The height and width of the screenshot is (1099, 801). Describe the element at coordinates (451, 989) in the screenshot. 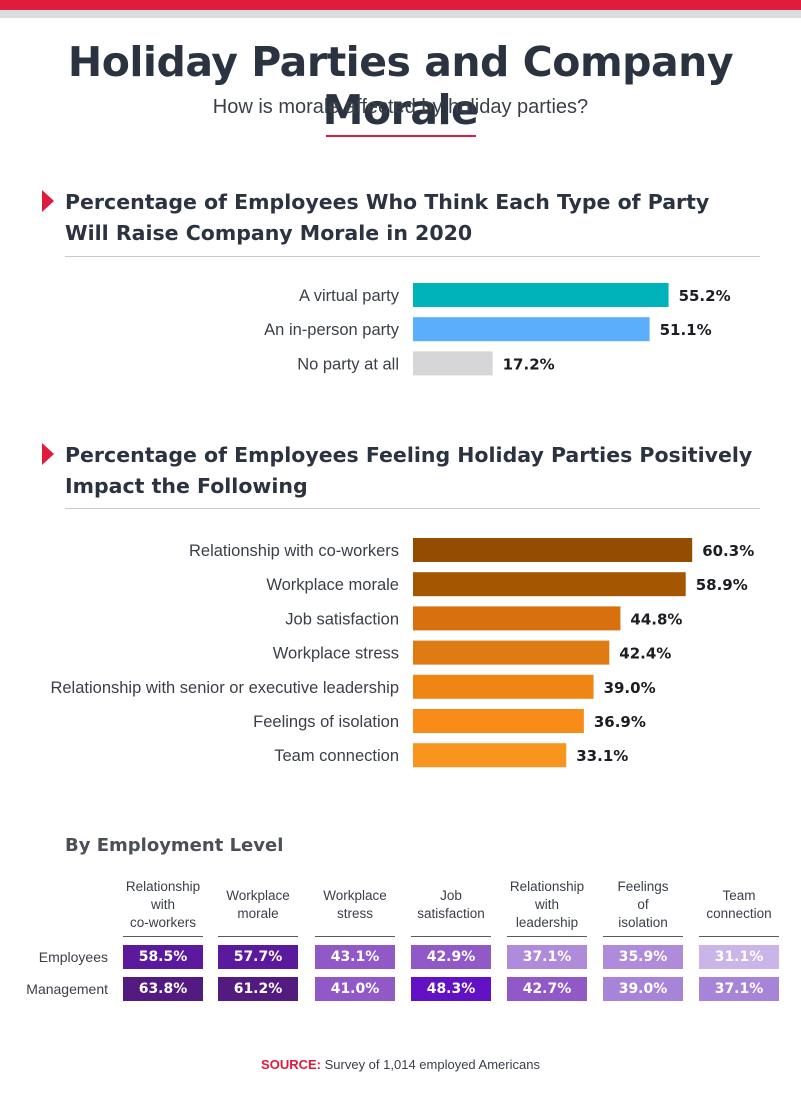

I see `table-cell: 48.3%` at that location.